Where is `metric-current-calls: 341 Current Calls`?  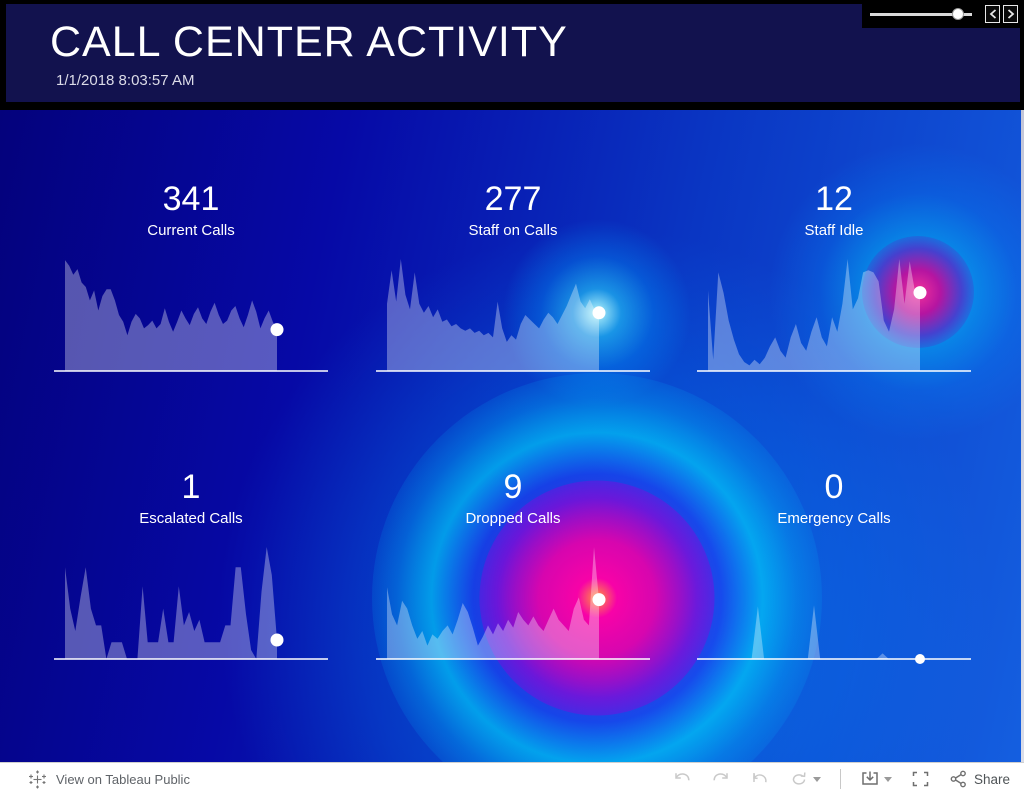 metric-current-calls: 341 Current Calls is located at coordinates (191, 278).